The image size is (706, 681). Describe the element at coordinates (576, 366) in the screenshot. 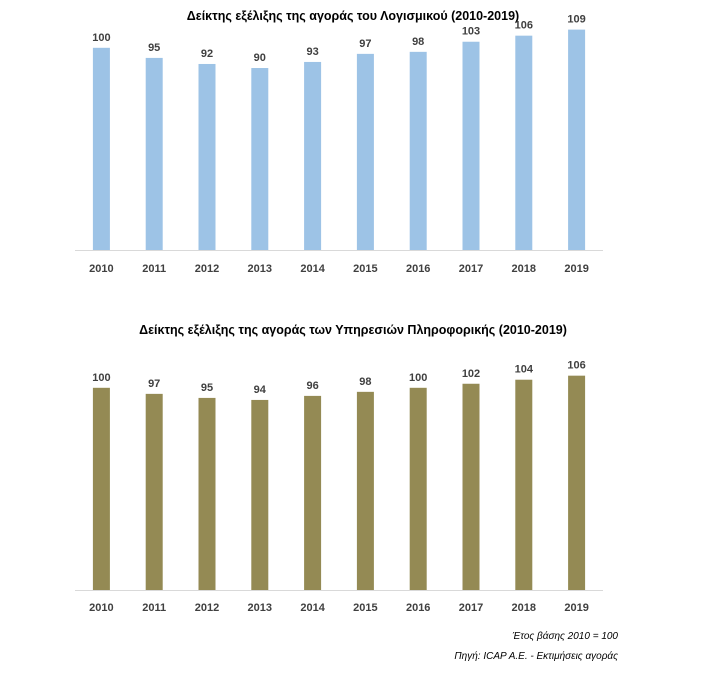

I see `it-services-value-label-2019: 106` at that location.